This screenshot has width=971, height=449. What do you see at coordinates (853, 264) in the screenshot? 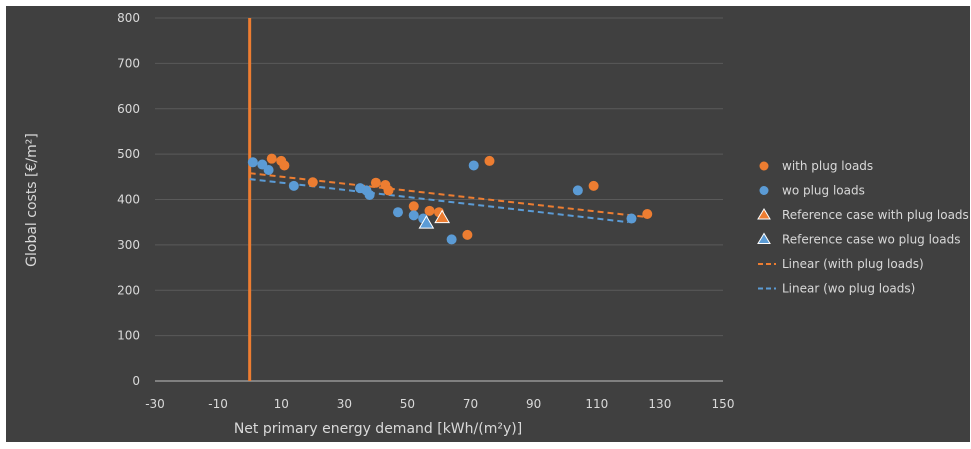
I see `legend-label: Linear (with plug loads)` at bounding box center [853, 264].